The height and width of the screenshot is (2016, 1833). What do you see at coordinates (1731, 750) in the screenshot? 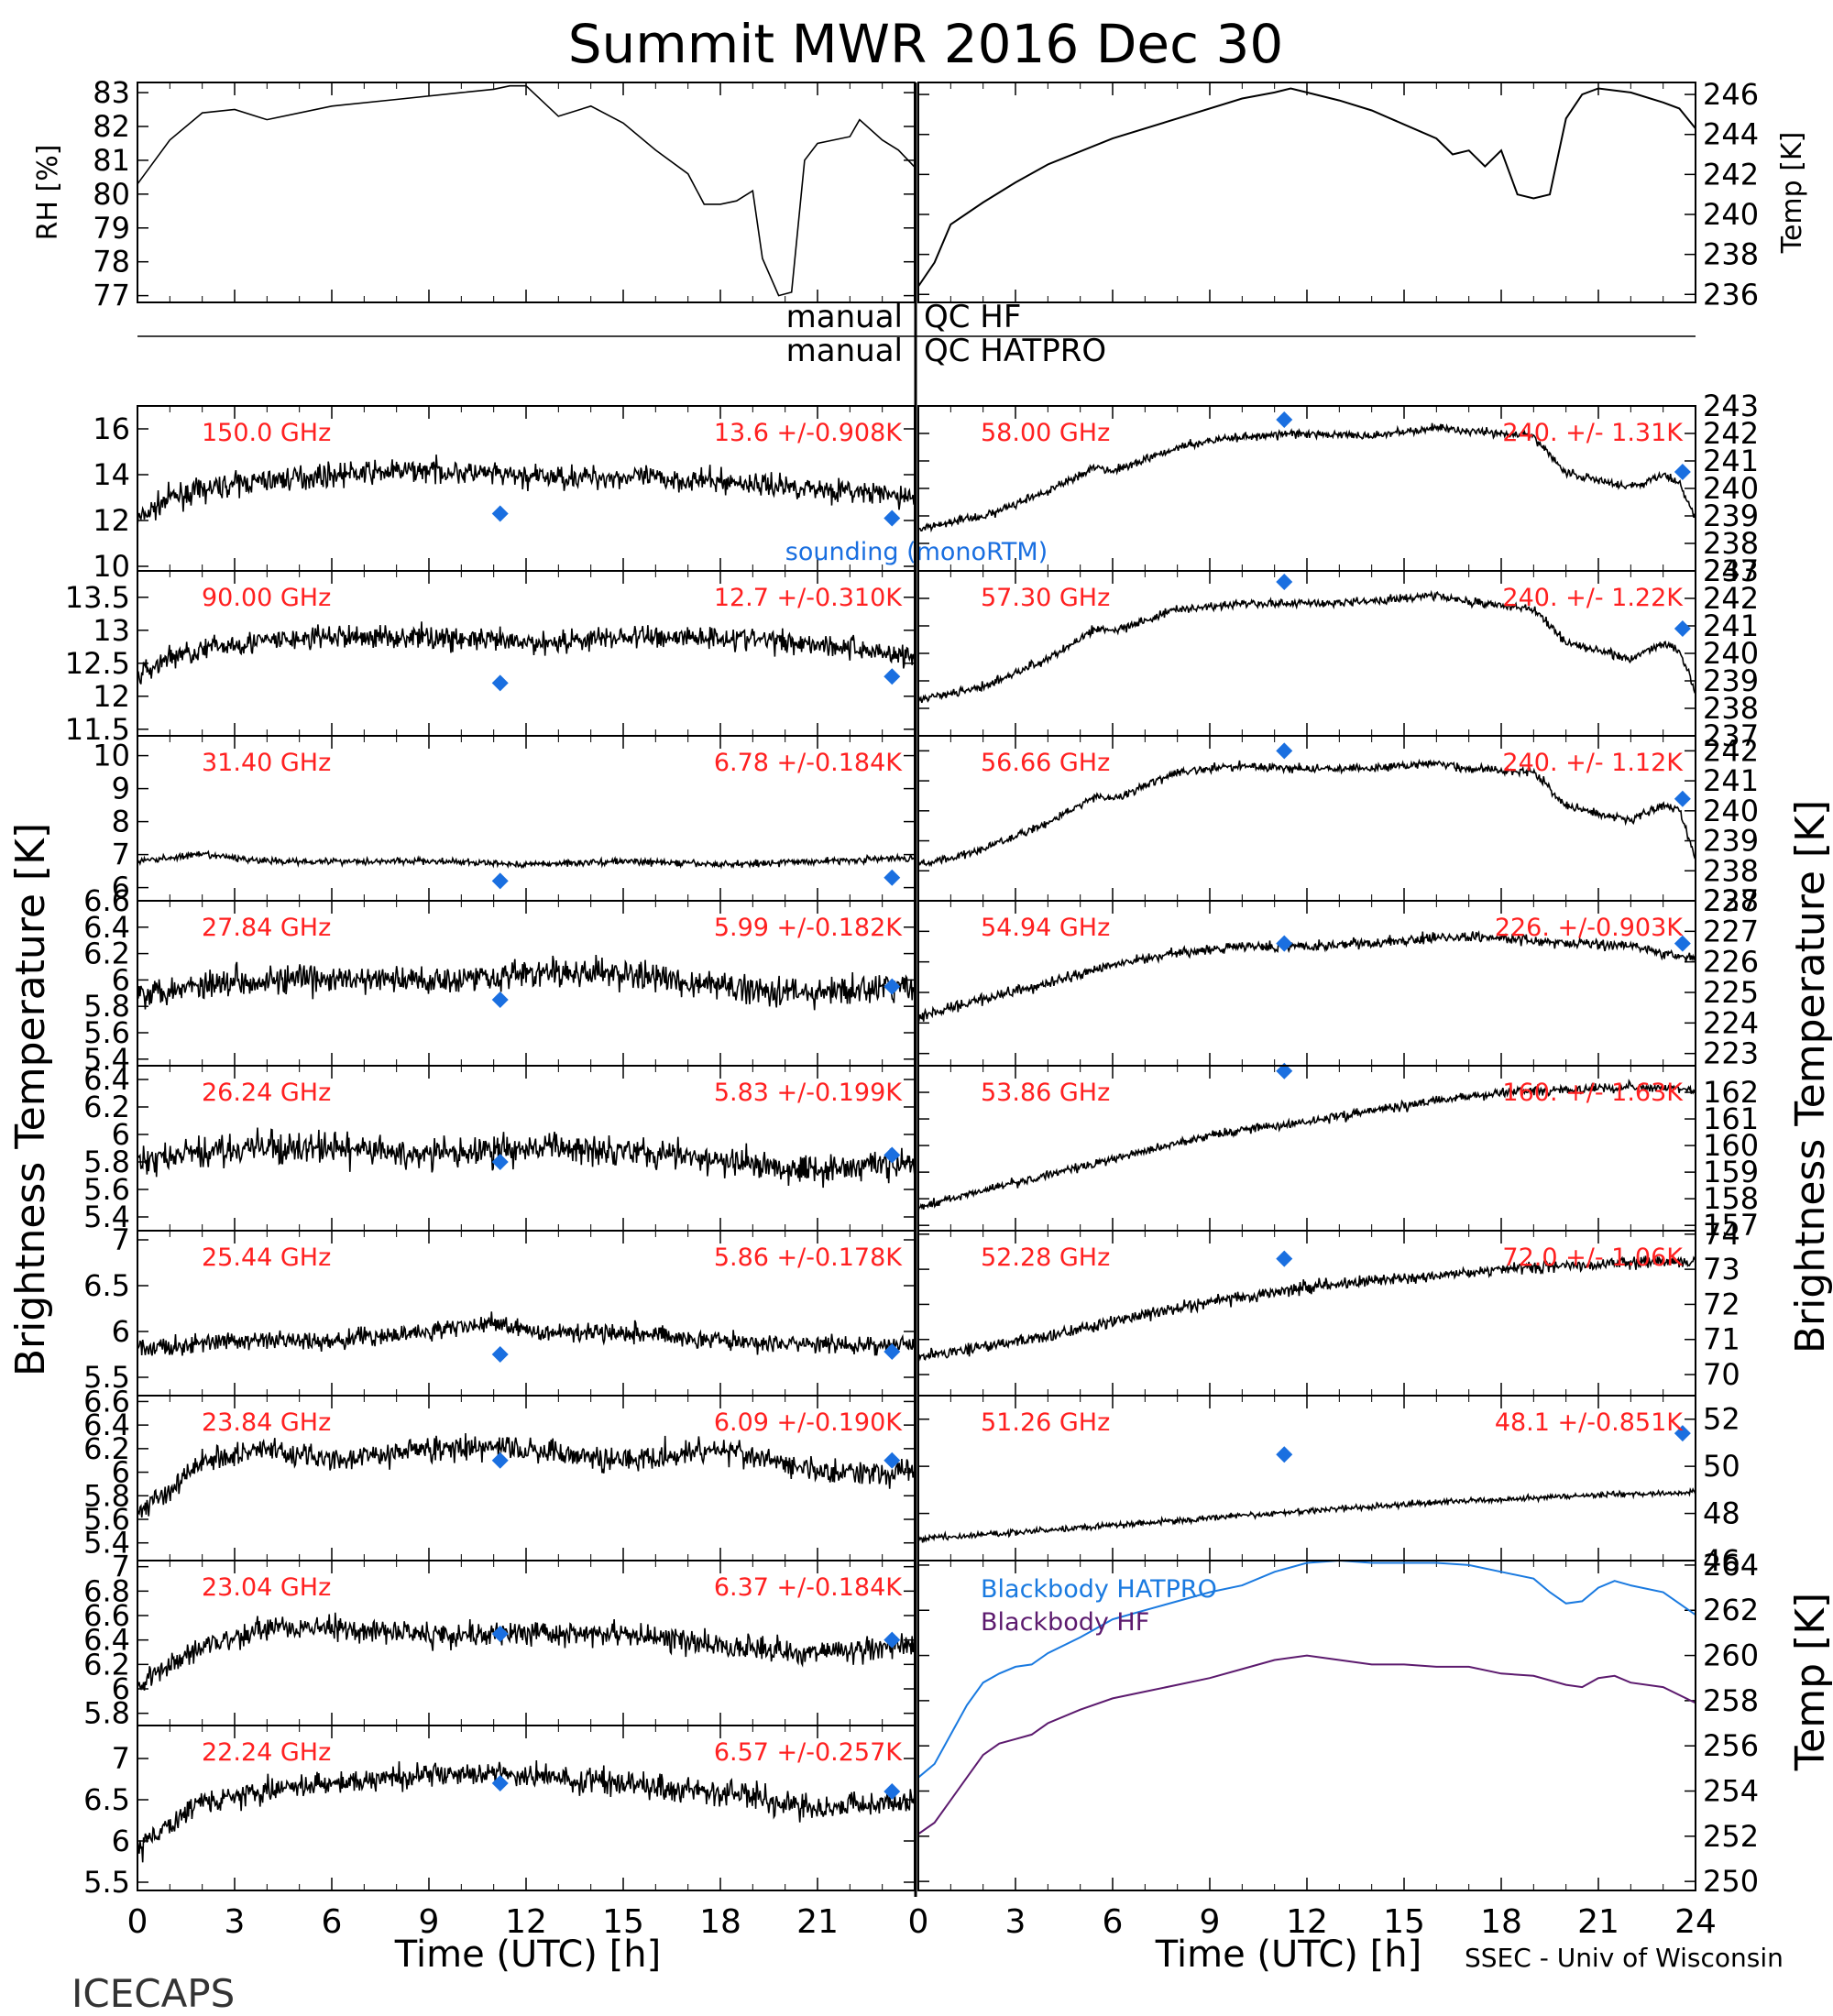
I see `y-tick-label: 242` at bounding box center [1731, 750].